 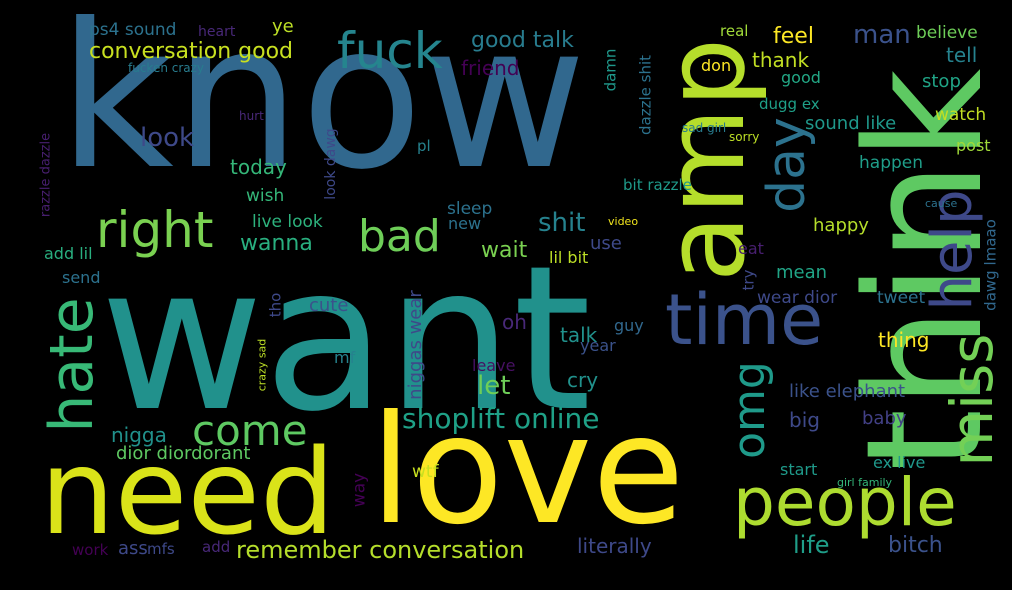 What do you see at coordinates (901, 298) in the screenshot?
I see `word: tweet` at bounding box center [901, 298].